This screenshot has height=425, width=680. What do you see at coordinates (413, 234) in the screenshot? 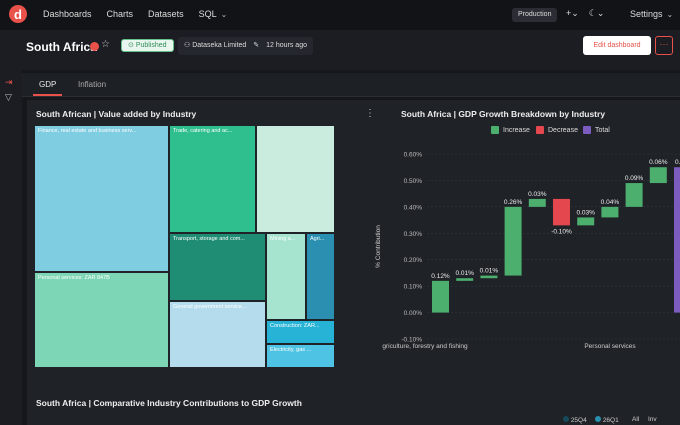
I see `y-tick-label: 0.30%` at bounding box center [413, 234].